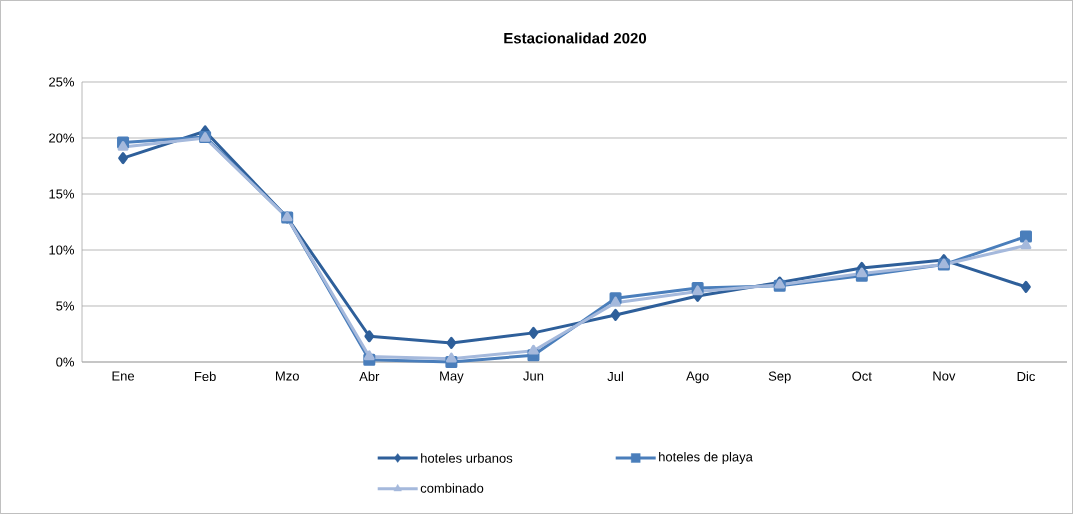 This screenshot has height=514, width=1073. I want to click on y-tick-label: 5%, so click(65, 306).